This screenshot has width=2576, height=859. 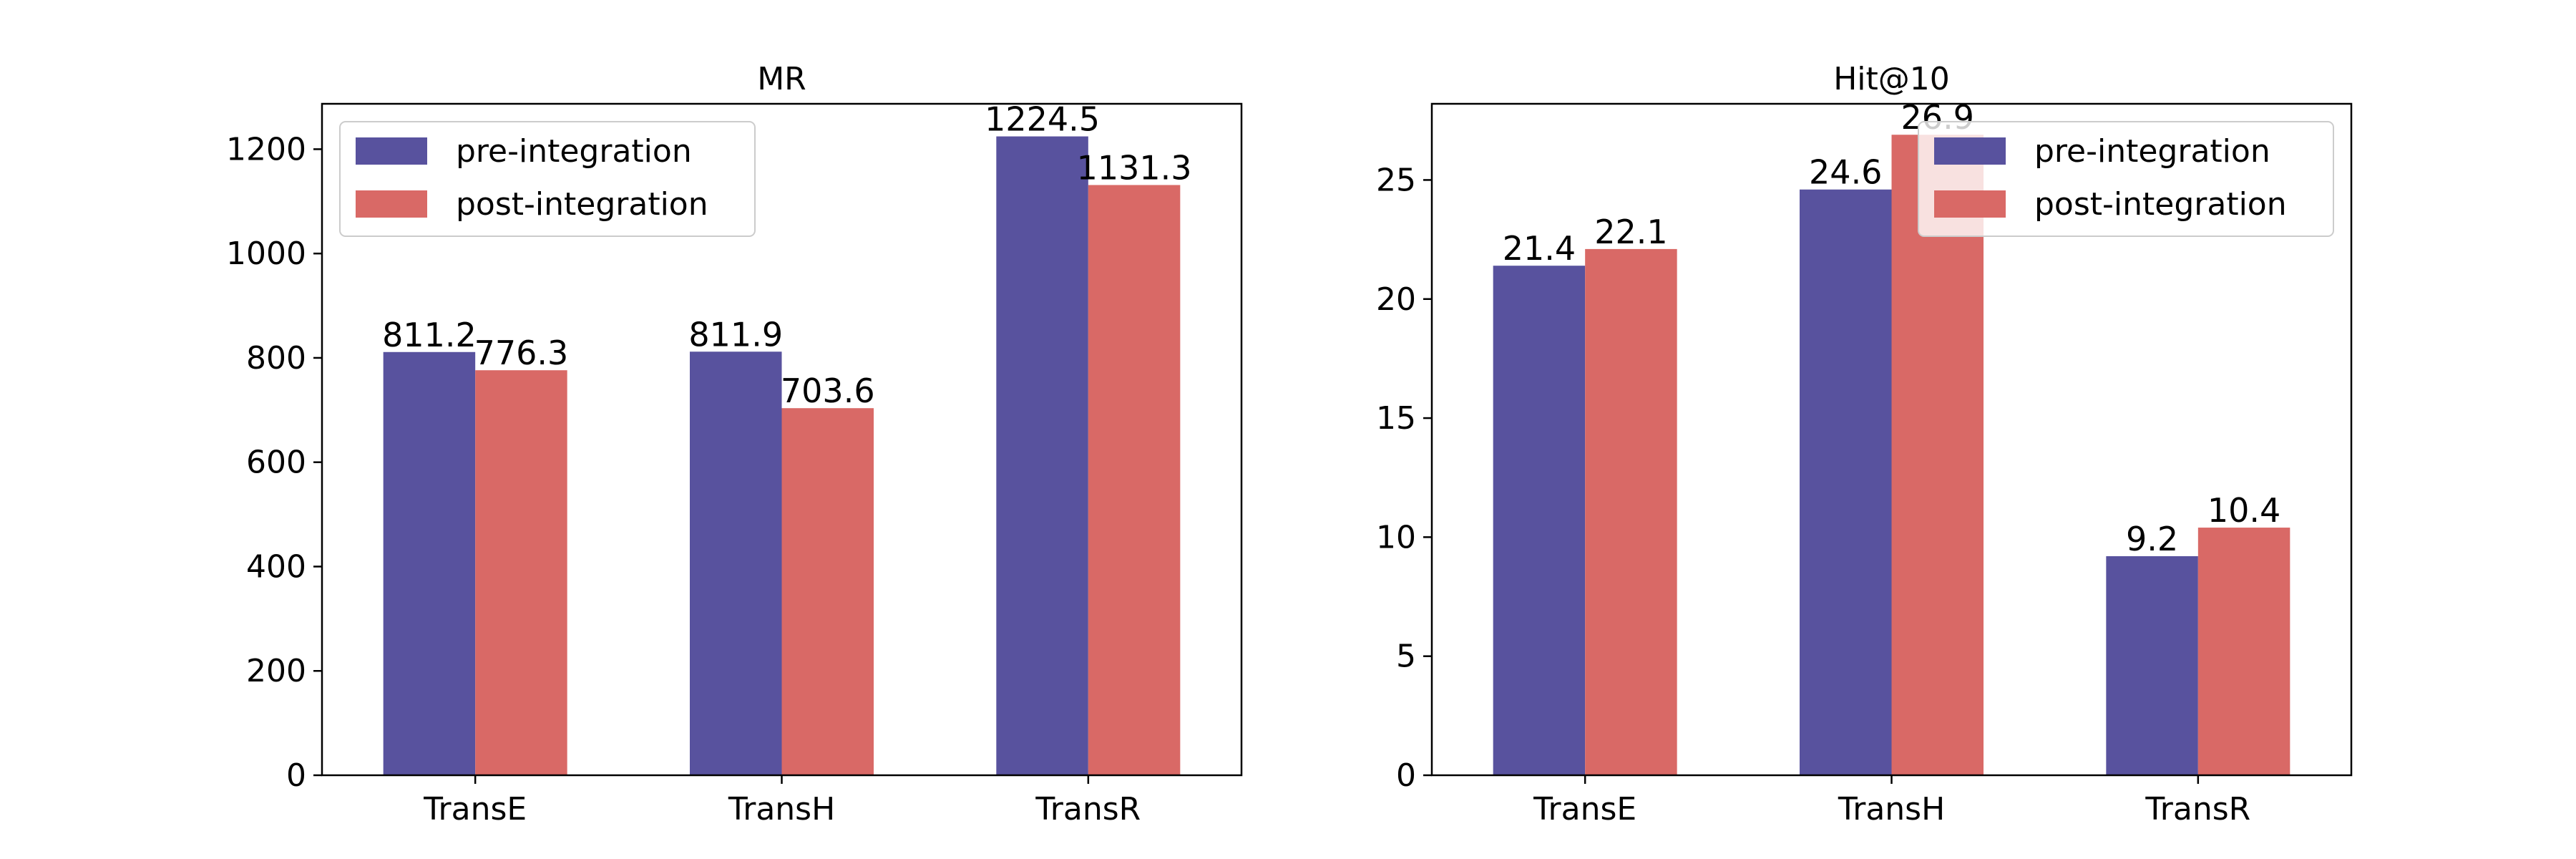 What do you see at coordinates (2243, 510) in the screenshot?
I see `data-label: 10.4` at bounding box center [2243, 510].